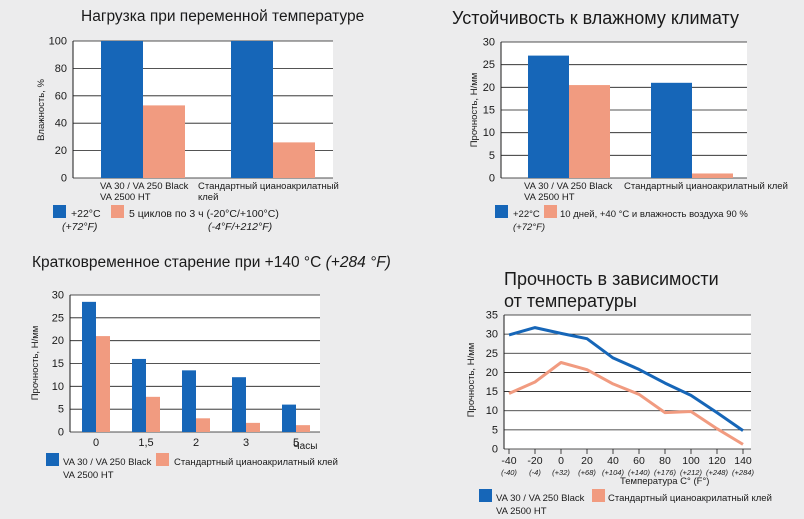 The image size is (804, 519). What do you see at coordinates (664, 481) in the screenshot?
I see `x-axis-label: Температура C° (F°)` at bounding box center [664, 481].